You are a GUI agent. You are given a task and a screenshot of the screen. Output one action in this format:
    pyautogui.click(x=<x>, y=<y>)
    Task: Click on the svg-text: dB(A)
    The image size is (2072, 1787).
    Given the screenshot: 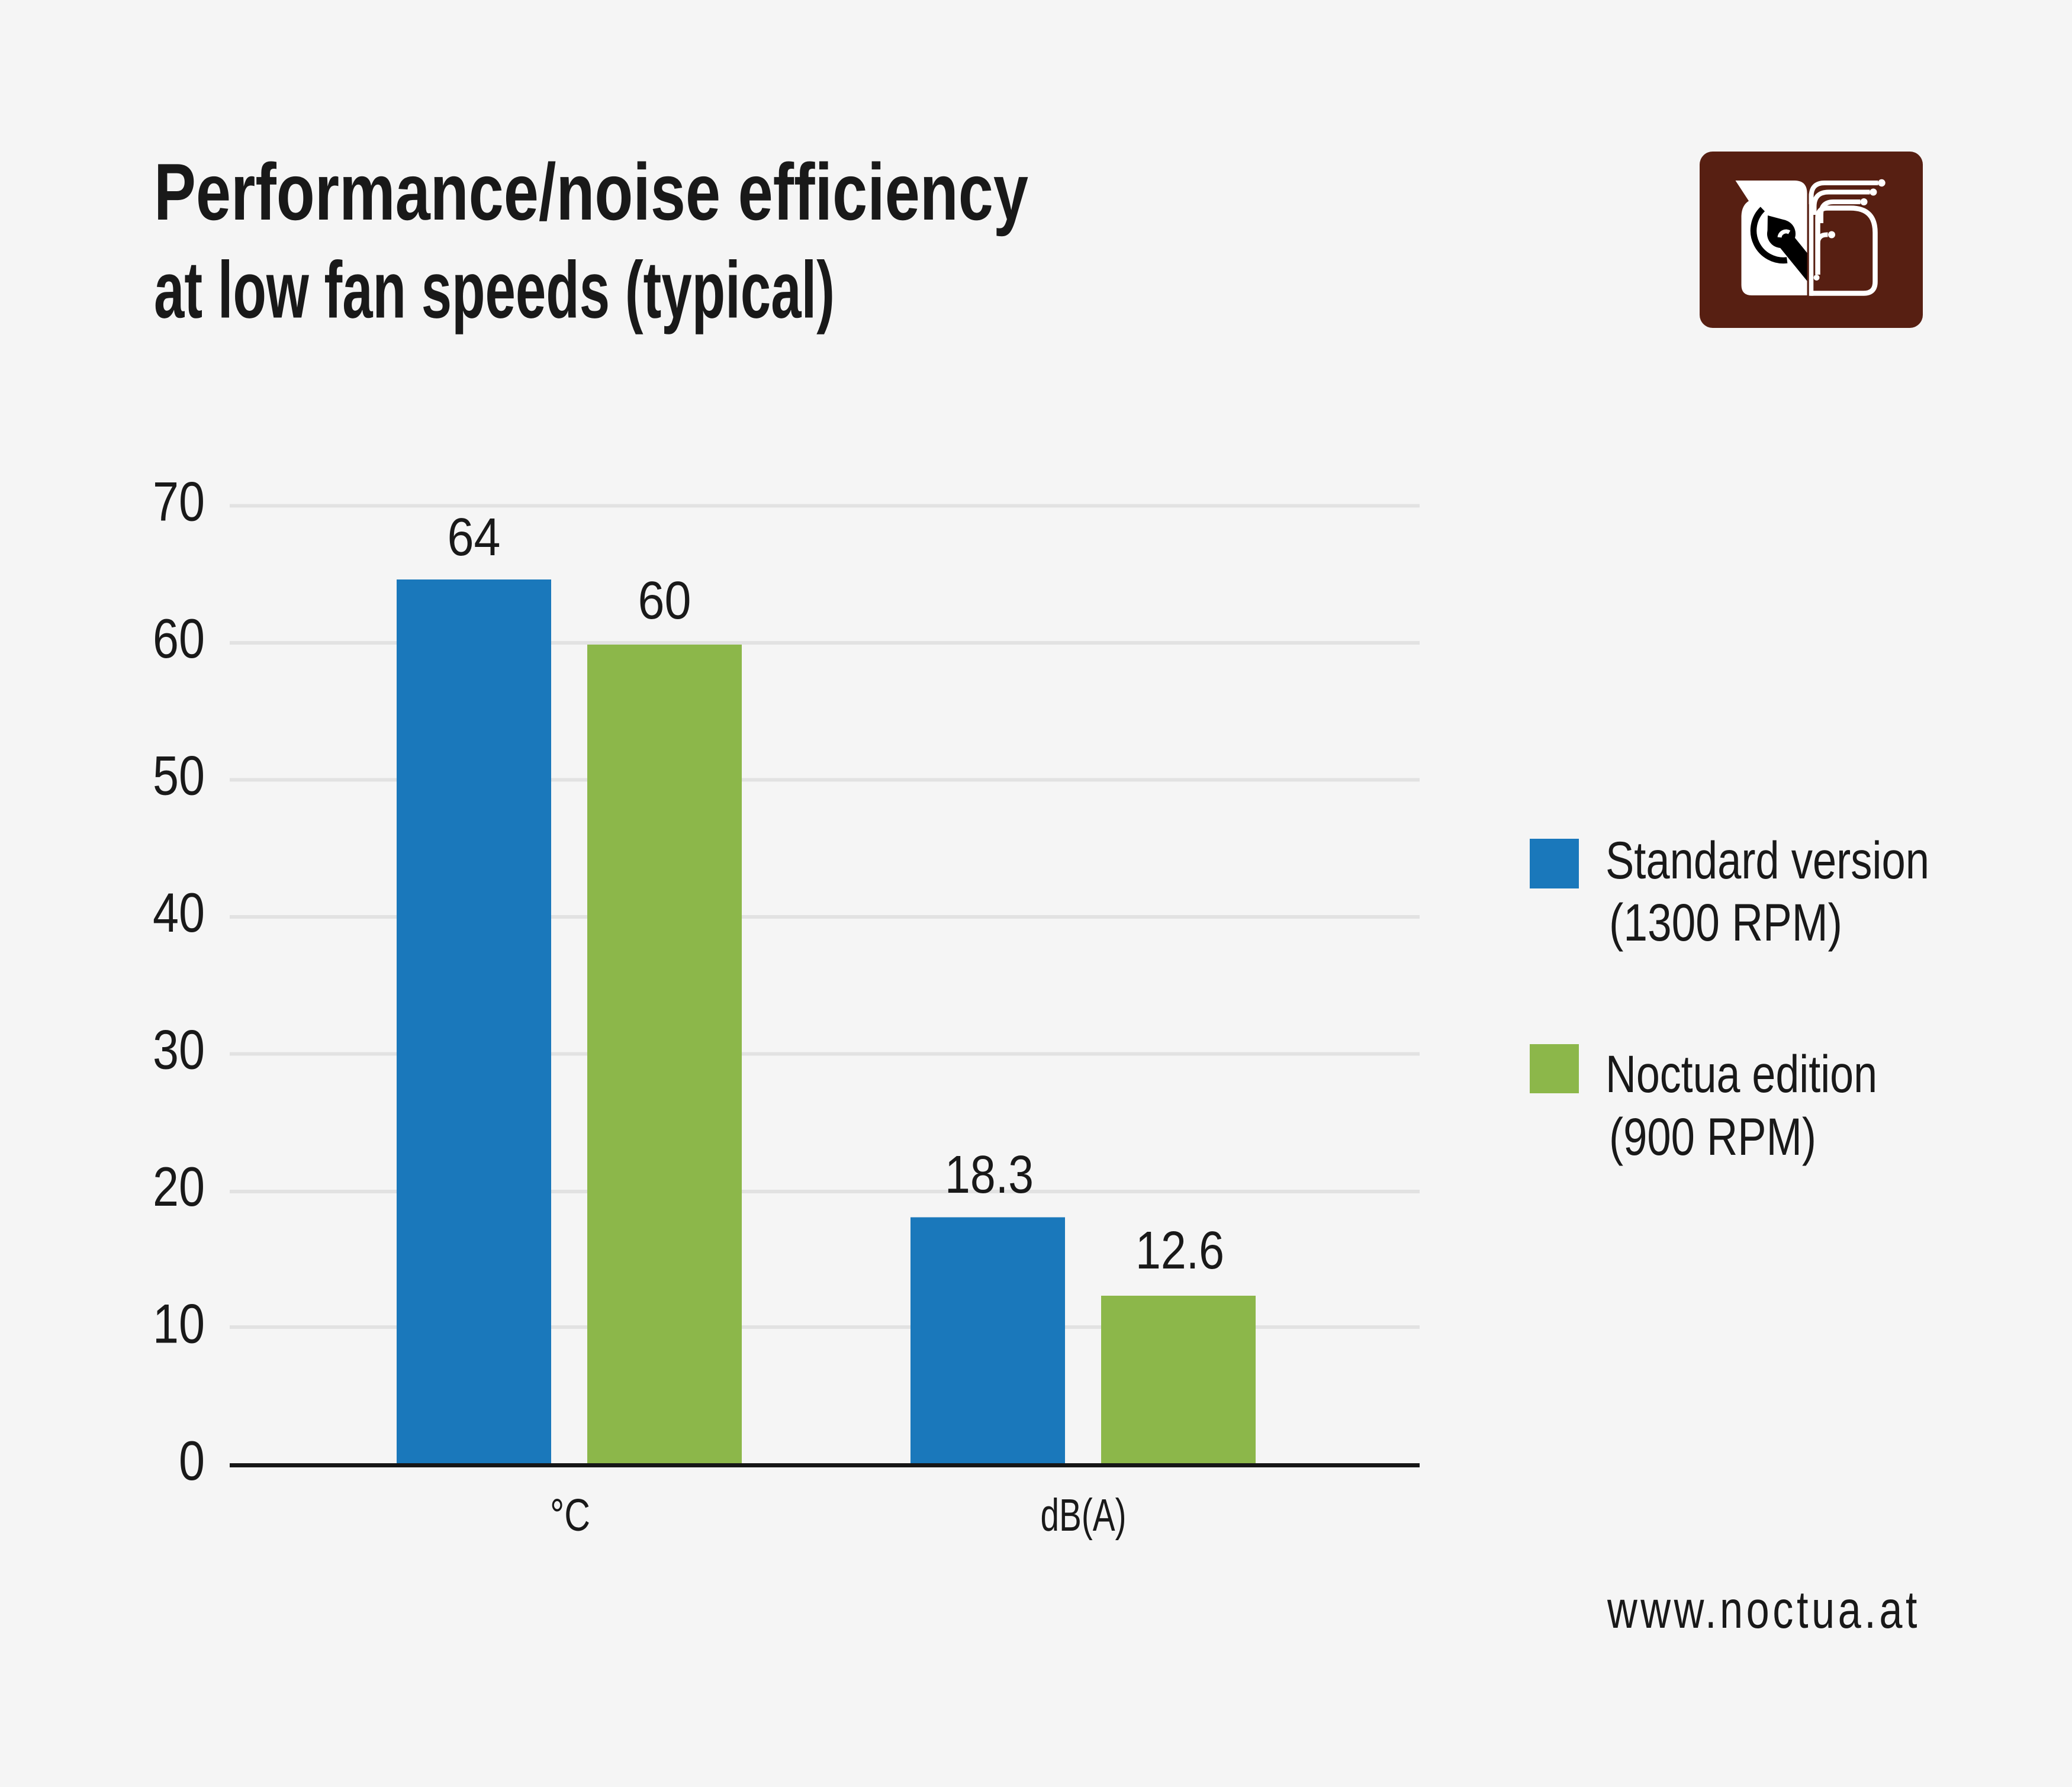 What is the action you would take?
    pyautogui.click(x=1084, y=1515)
    